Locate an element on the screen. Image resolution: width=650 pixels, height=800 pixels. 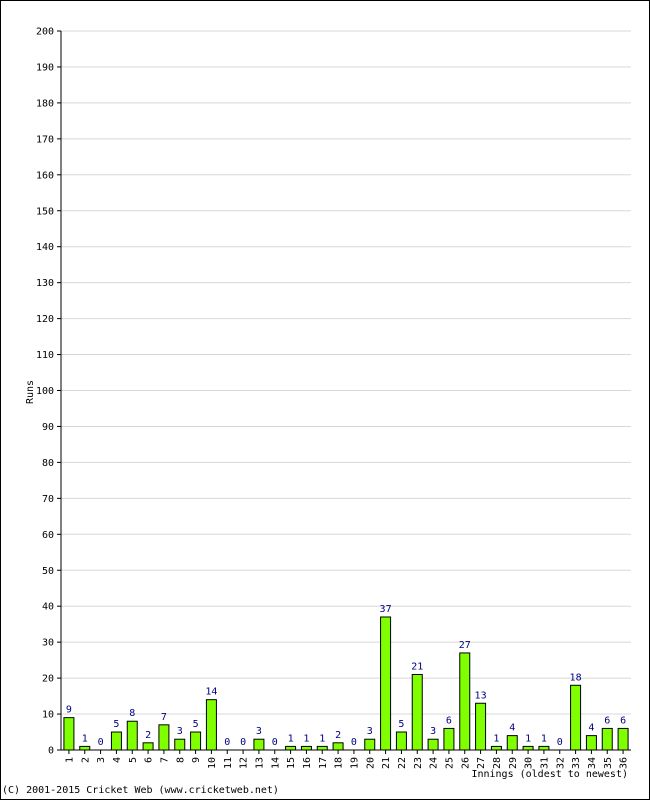
y-tick-label: 120 is located at coordinates (45, 319).